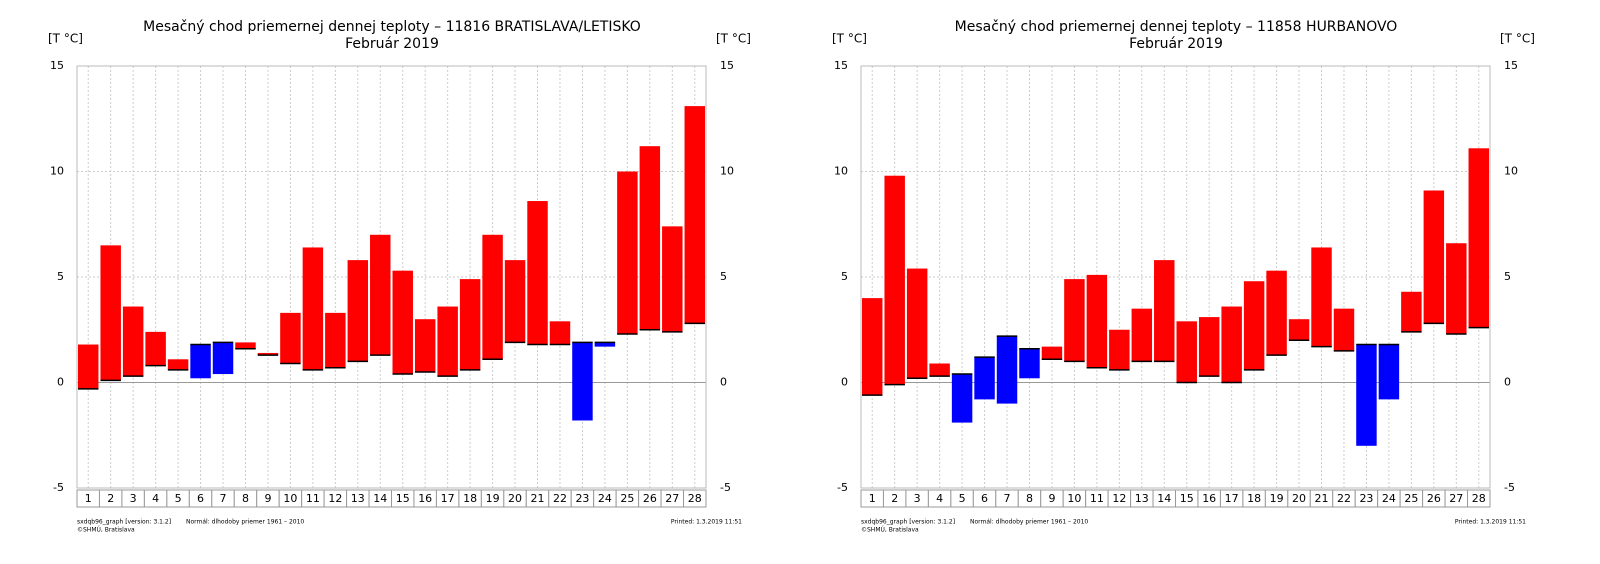 Image resolution: width=1600 pixels, height=564 pixels. I want to click on y-tick-label: -5, so click(842, 487).